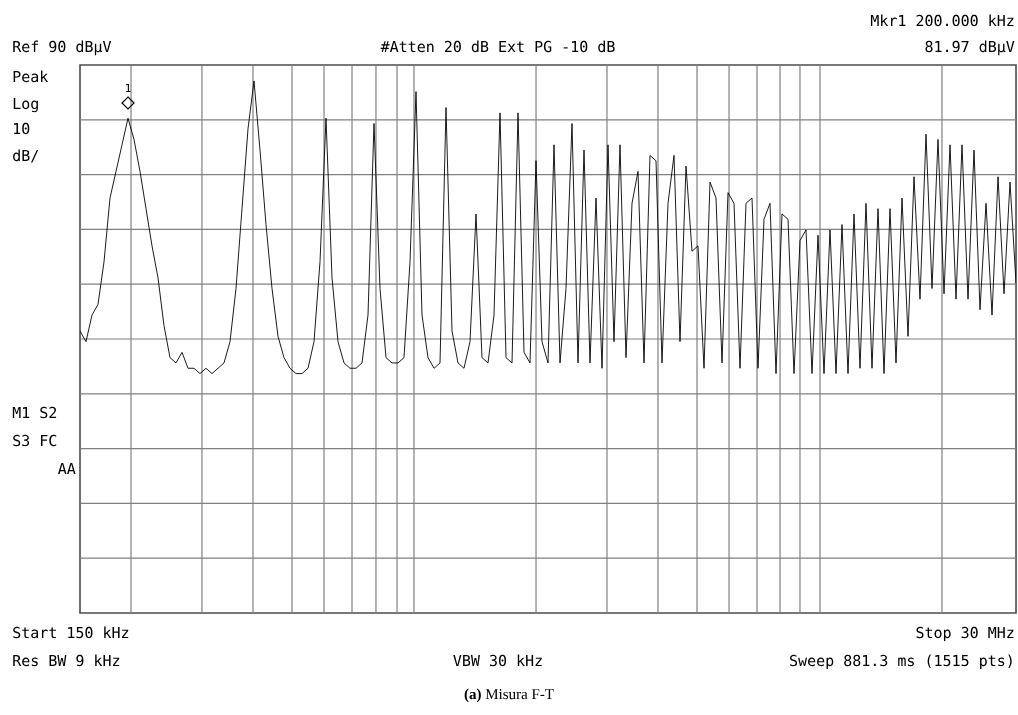 The image size is (1018, 715). What do you see at coordinates (66, 660) in the screenshot?
I see `text: Res BW 9 kHz` at bounding box center [66, 660].